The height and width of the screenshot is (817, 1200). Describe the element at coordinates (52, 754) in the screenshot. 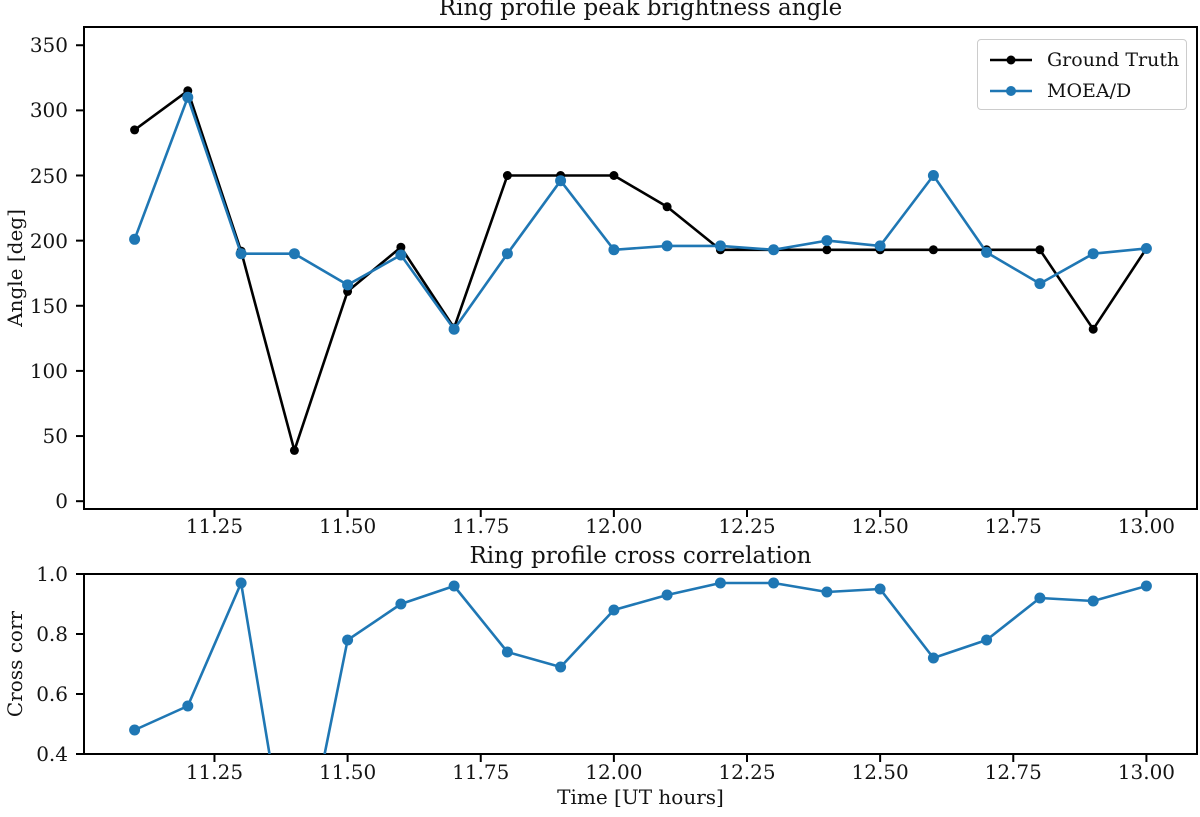

I see `y-tick-label: 0.4` at that location.